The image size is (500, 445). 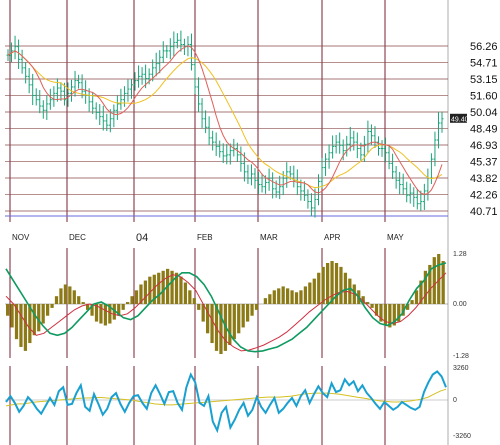 What do you see at coordinates (484, 113) in the screenshot?
I see `price-y-tick-label: 50.04` at bounding box center [484, 113].